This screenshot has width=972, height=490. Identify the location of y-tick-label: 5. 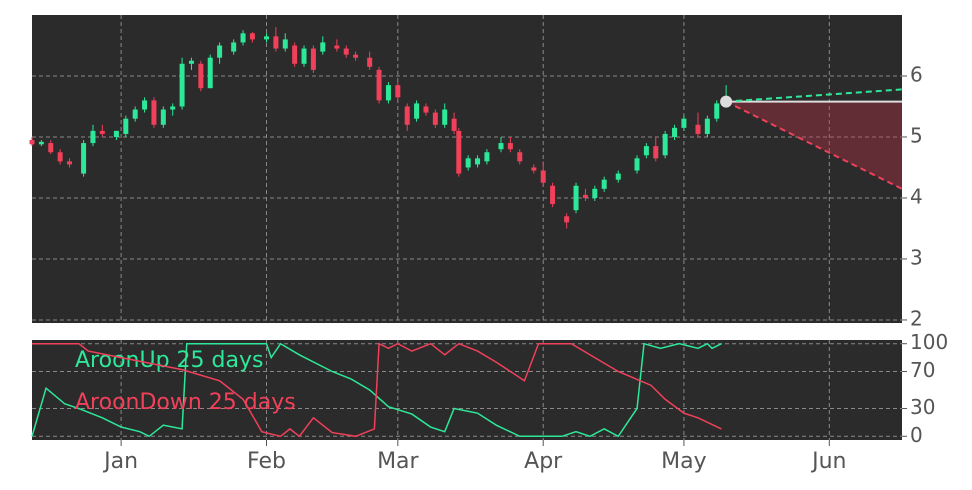
(916, 135).